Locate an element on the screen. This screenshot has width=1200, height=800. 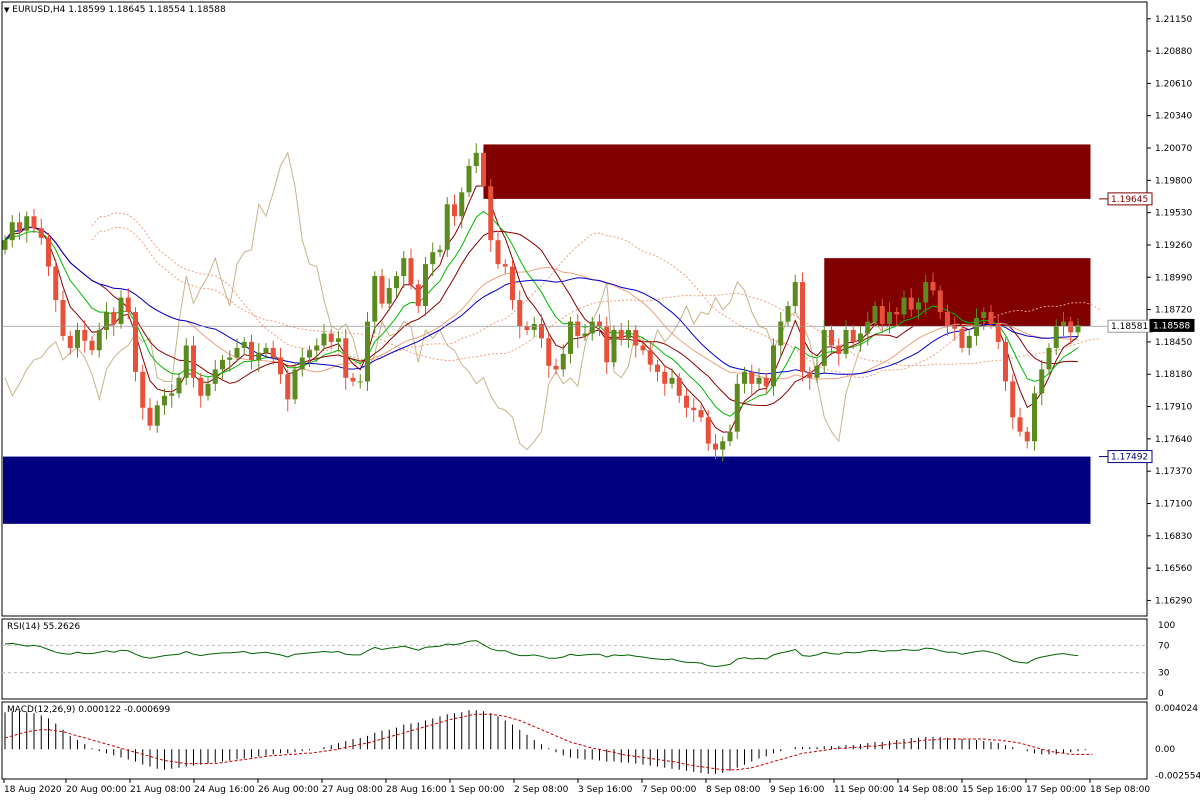
y-tick-label: 1.20880 is located at coordinates (1173, 52).